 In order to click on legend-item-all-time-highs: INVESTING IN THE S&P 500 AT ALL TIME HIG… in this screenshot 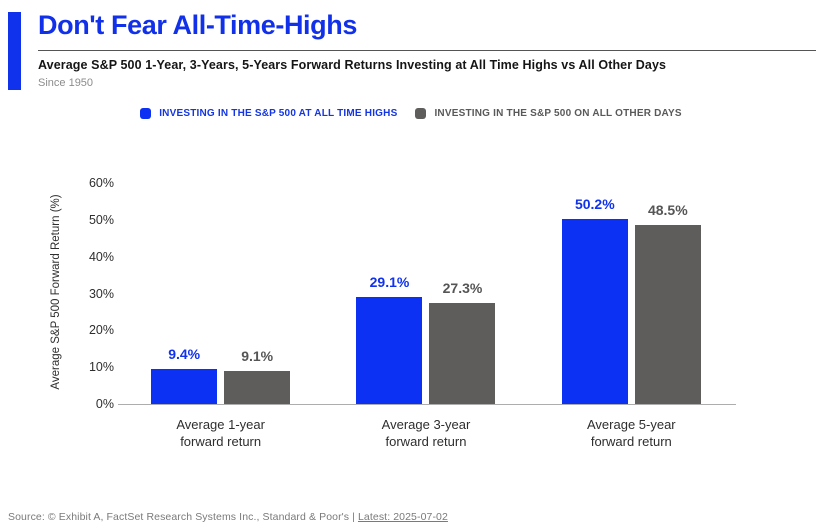, I will do `click(268, 113)`.